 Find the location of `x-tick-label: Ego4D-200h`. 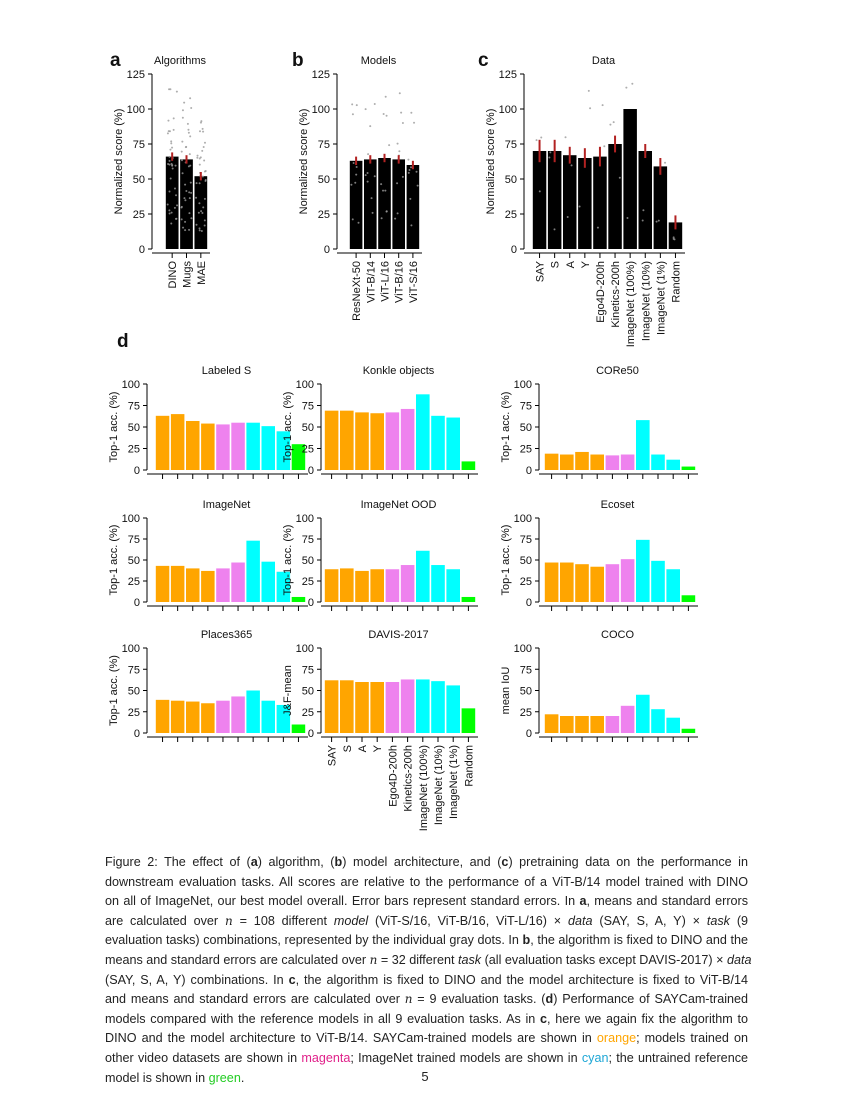

x-tick-label: Ego4D-200h is located at coordinates (393, 776).